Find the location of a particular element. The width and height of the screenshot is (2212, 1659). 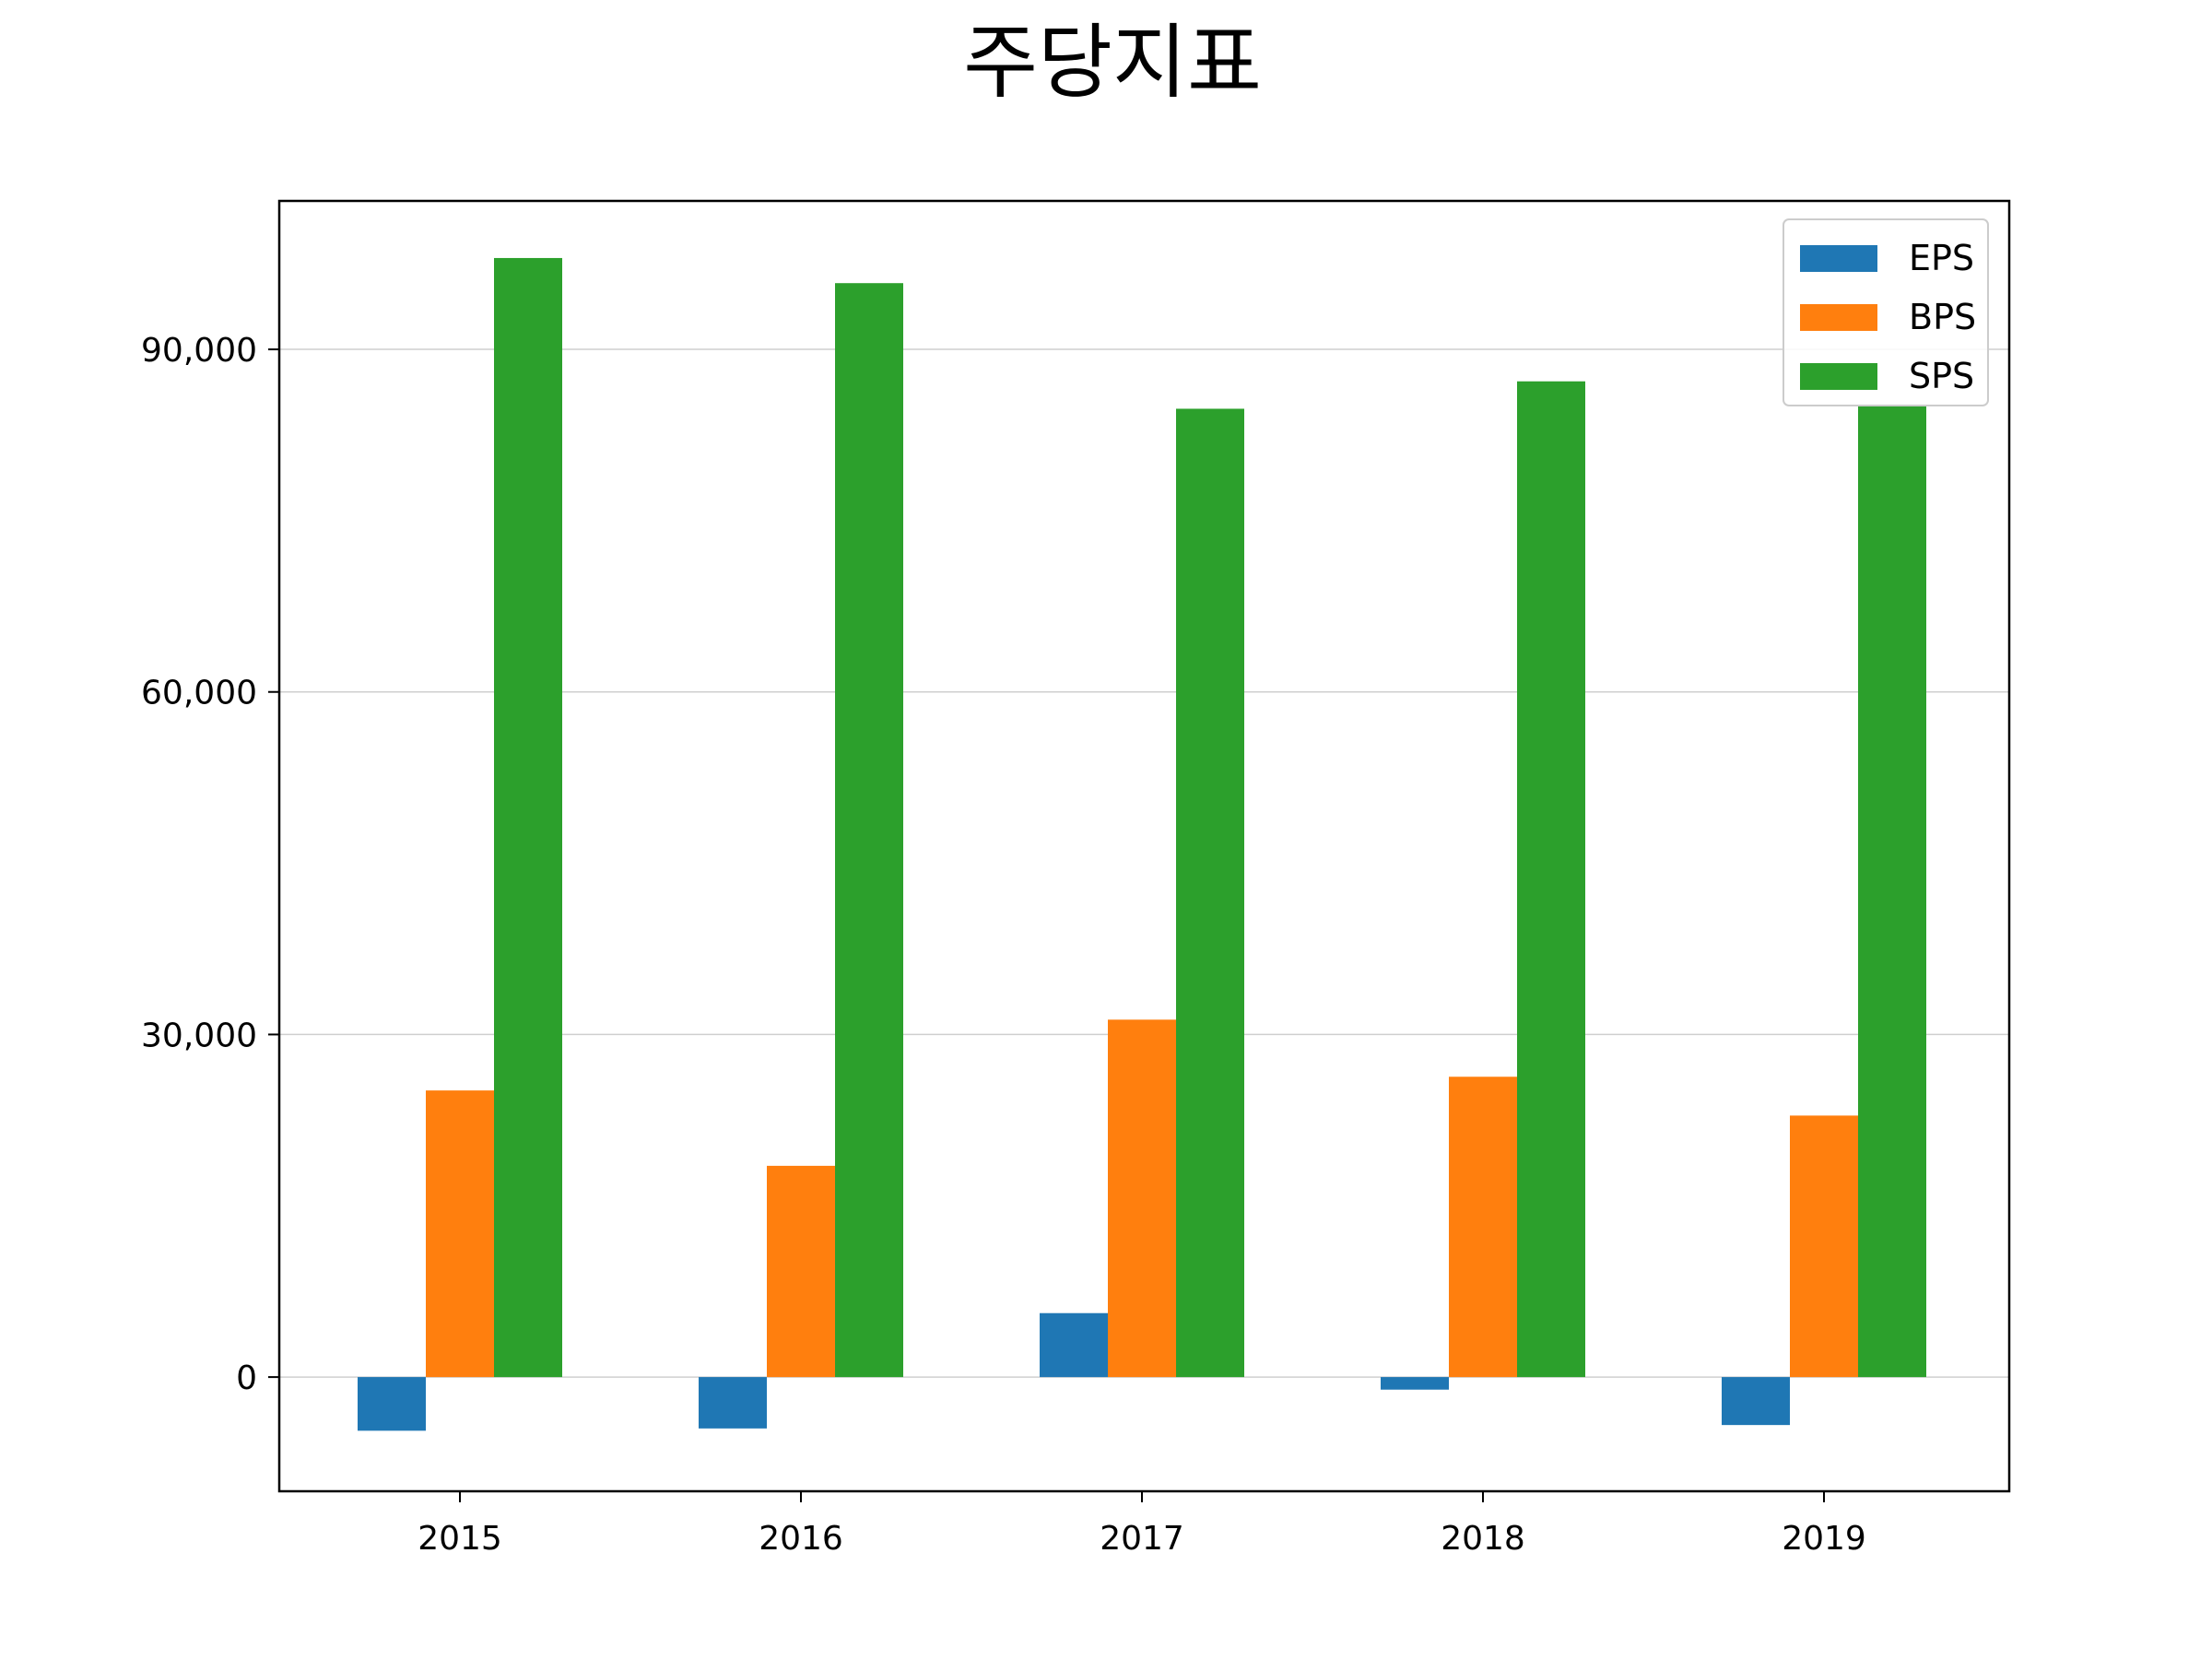

x-axis: 2015 2016 2017 2018 2019 is located at coordinates (1142, 1524).